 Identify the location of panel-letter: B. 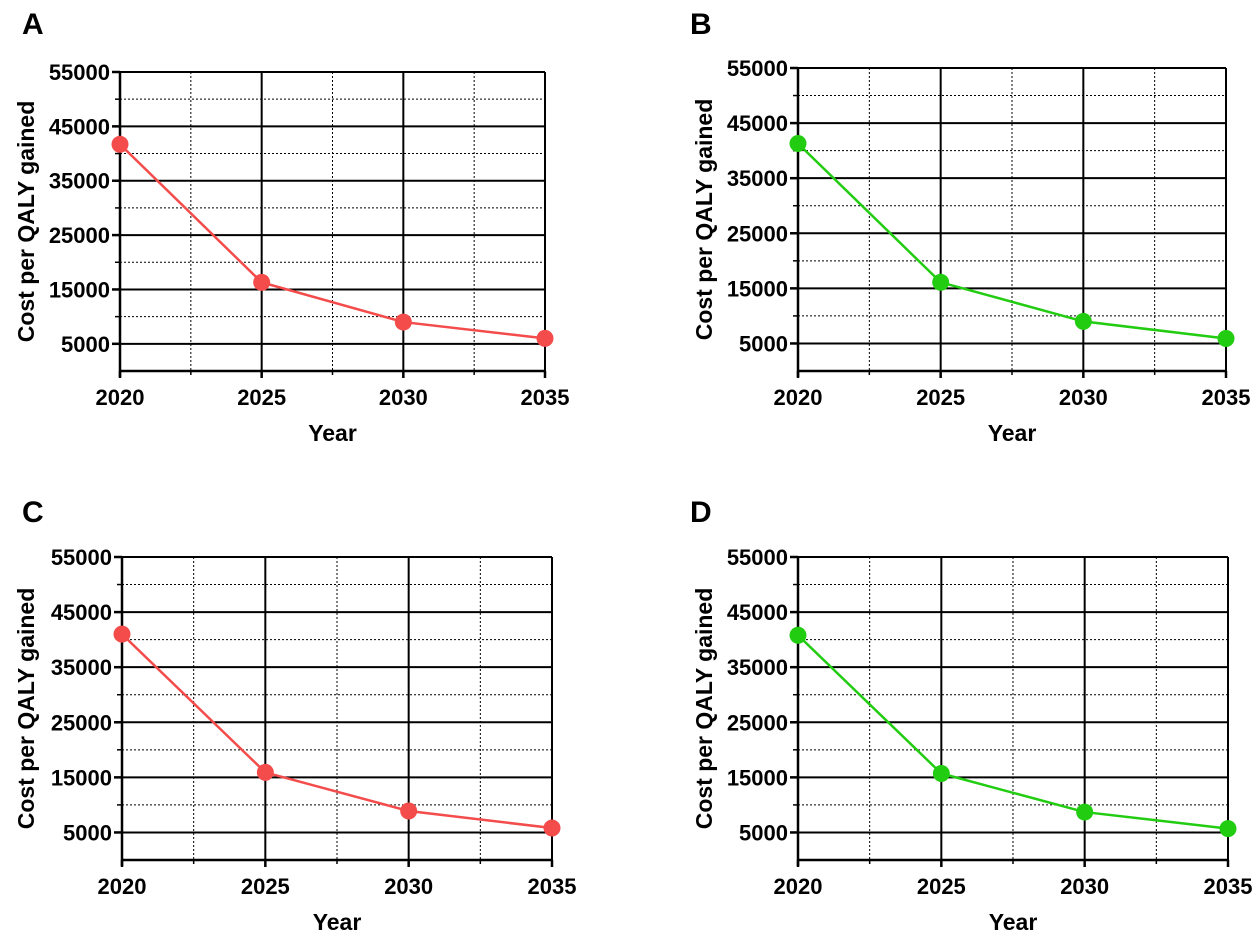
(701, 24).